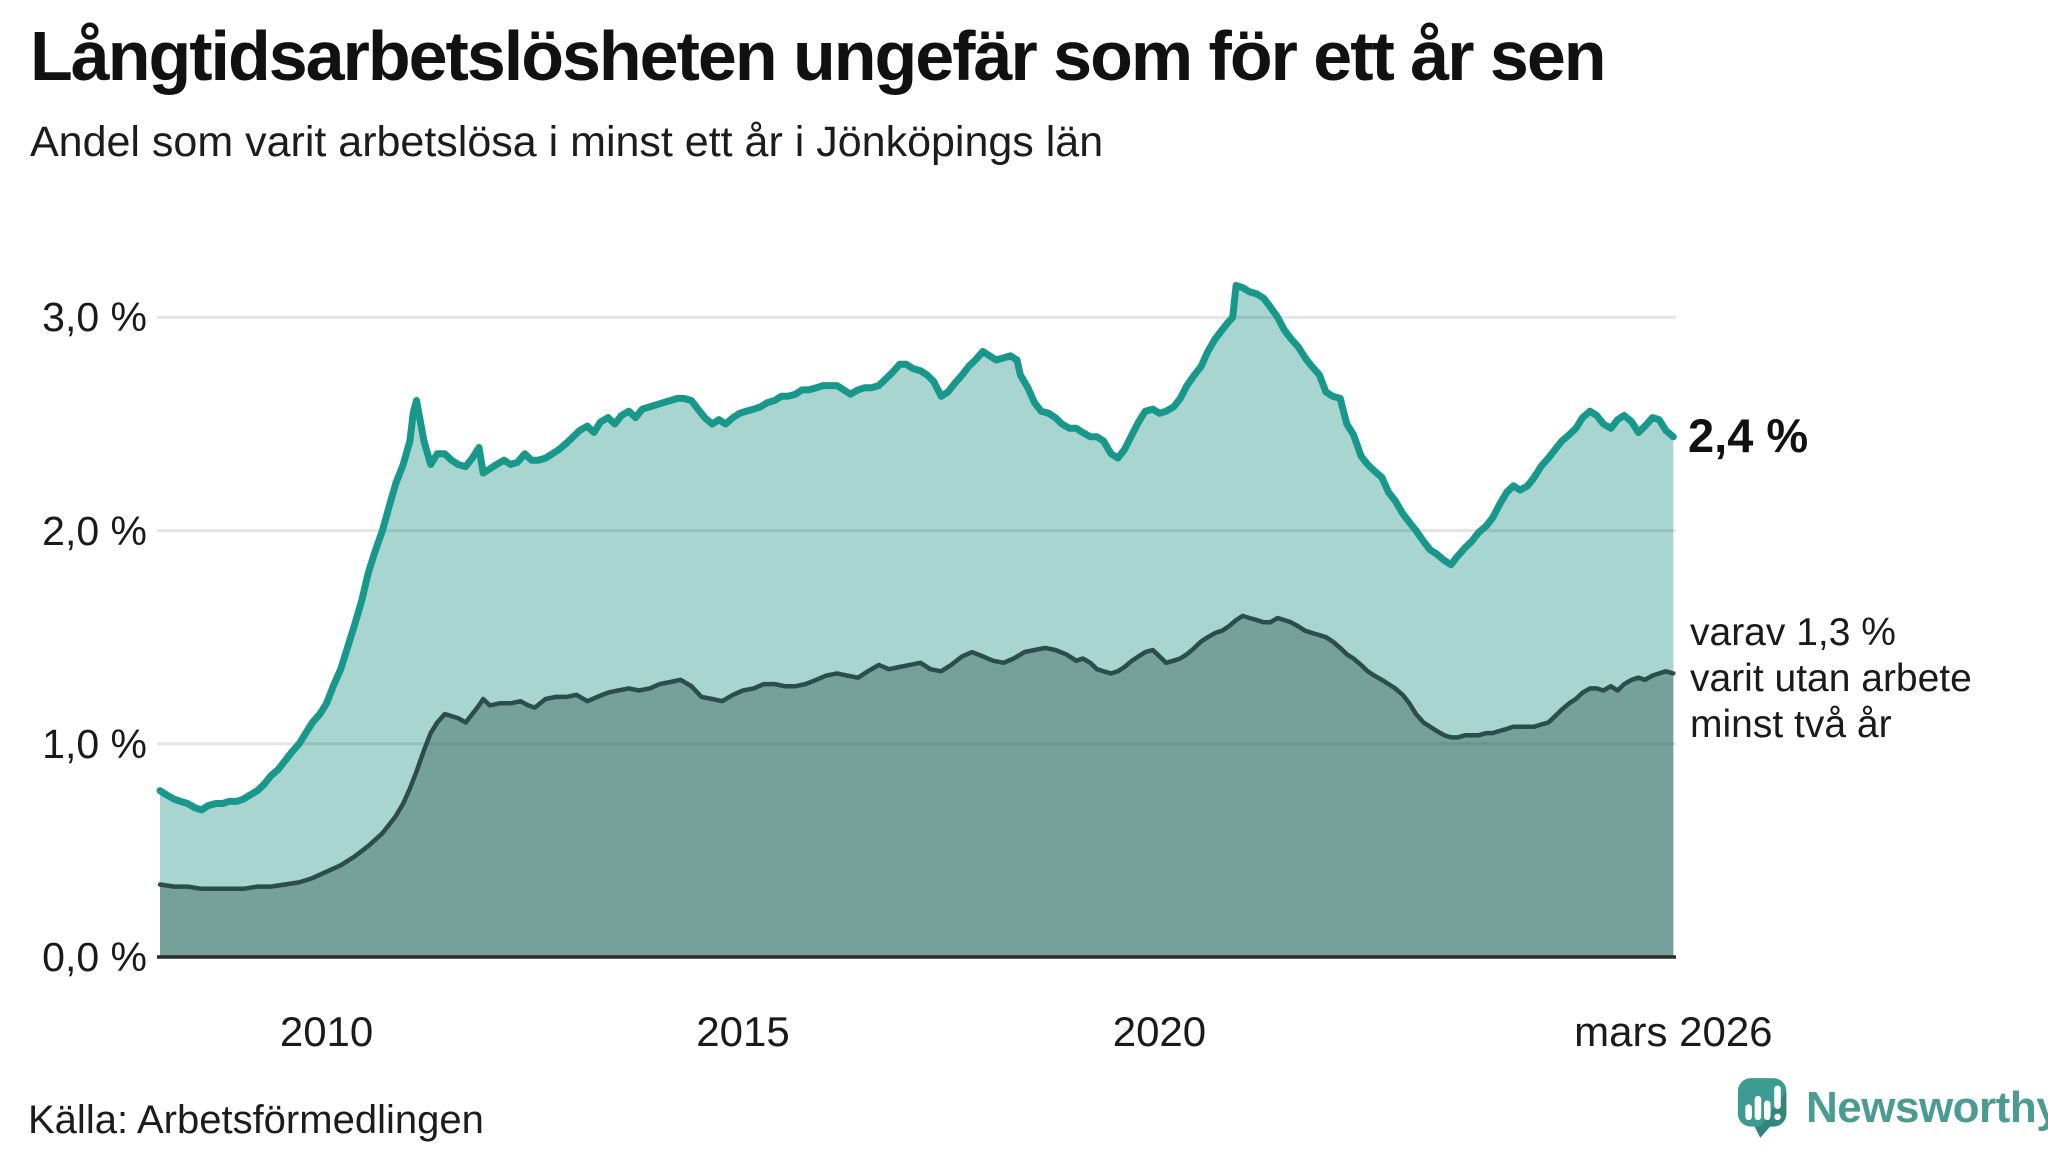 The width and height of the screenshot is (2048, 1152). What do you see at coordinates (743, 1031) in the screenshot?
I see `x-tick-label: 2015` at bounding box center [743, 1031].